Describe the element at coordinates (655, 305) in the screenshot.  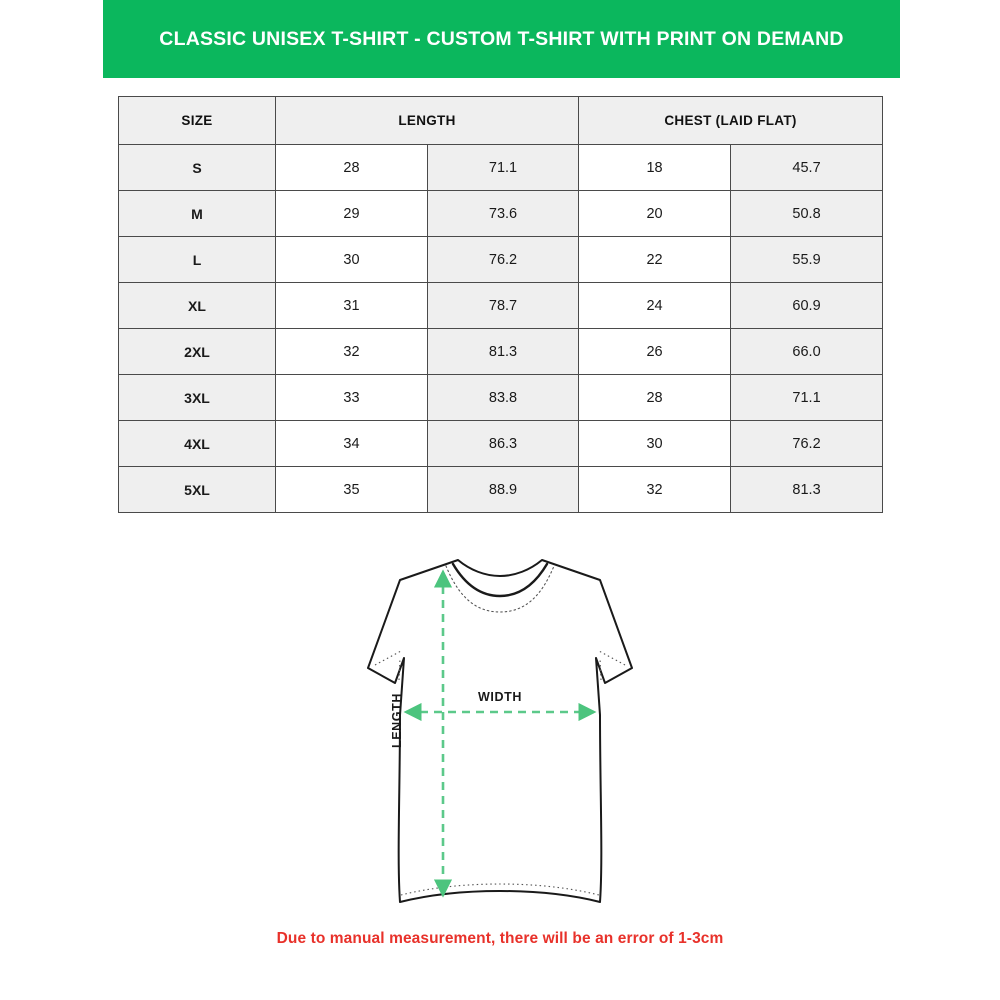
I see `cell-chest-in: 24` at that location.